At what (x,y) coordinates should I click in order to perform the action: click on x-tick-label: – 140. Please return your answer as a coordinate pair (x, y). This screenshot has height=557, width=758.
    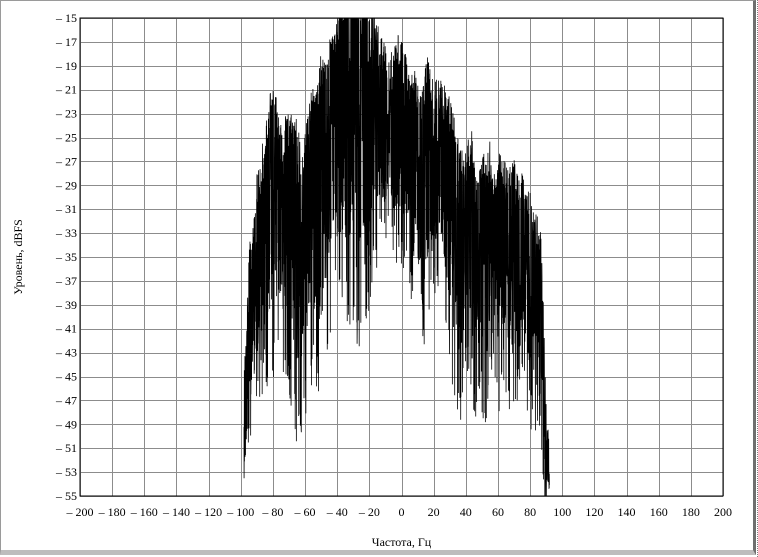
    Looking at the image, I should click on (176, 512).